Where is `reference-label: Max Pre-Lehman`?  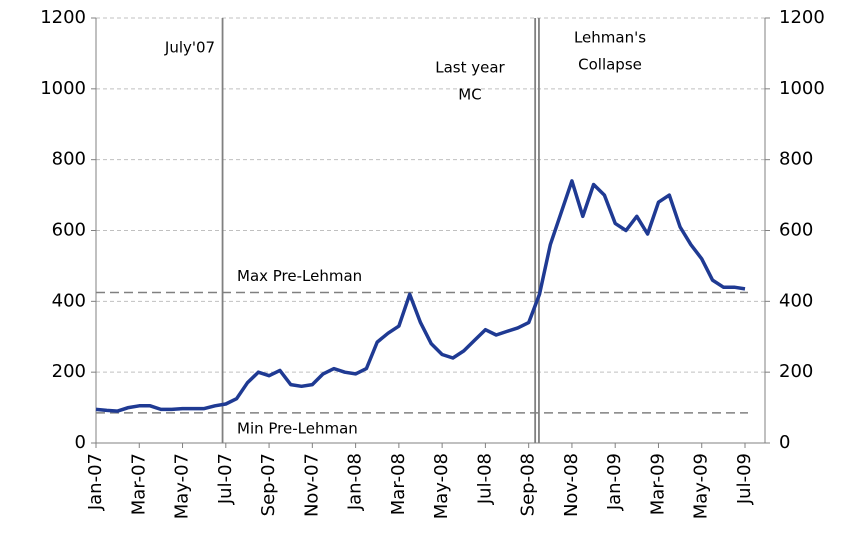 reference-label: Max Pre-Lehman is located at coordinates (299, 276).